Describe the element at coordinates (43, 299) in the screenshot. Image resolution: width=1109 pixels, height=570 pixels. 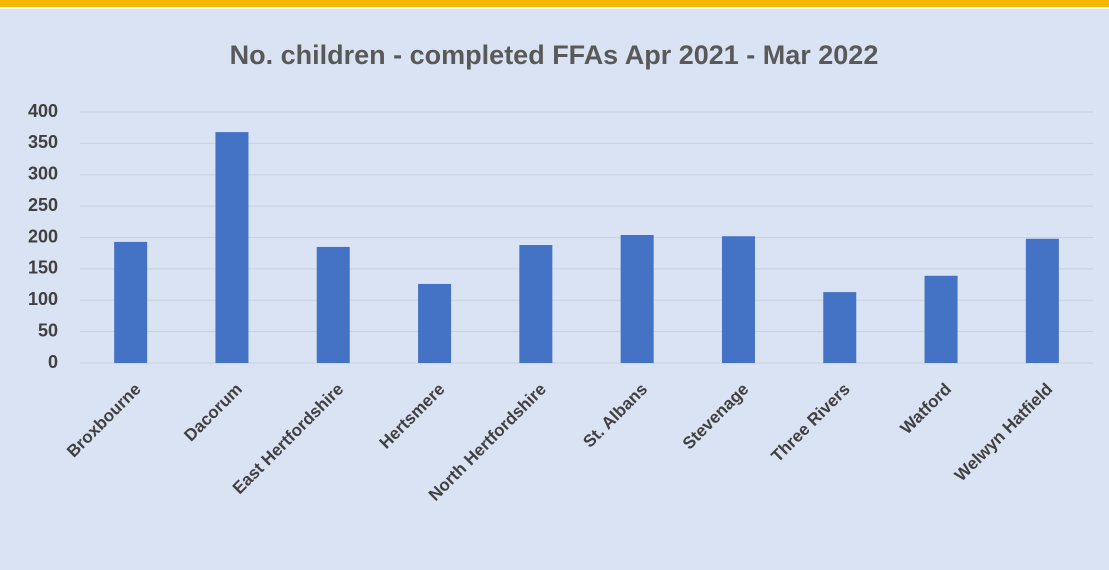
I see `y-tick-label: 100` at that location.